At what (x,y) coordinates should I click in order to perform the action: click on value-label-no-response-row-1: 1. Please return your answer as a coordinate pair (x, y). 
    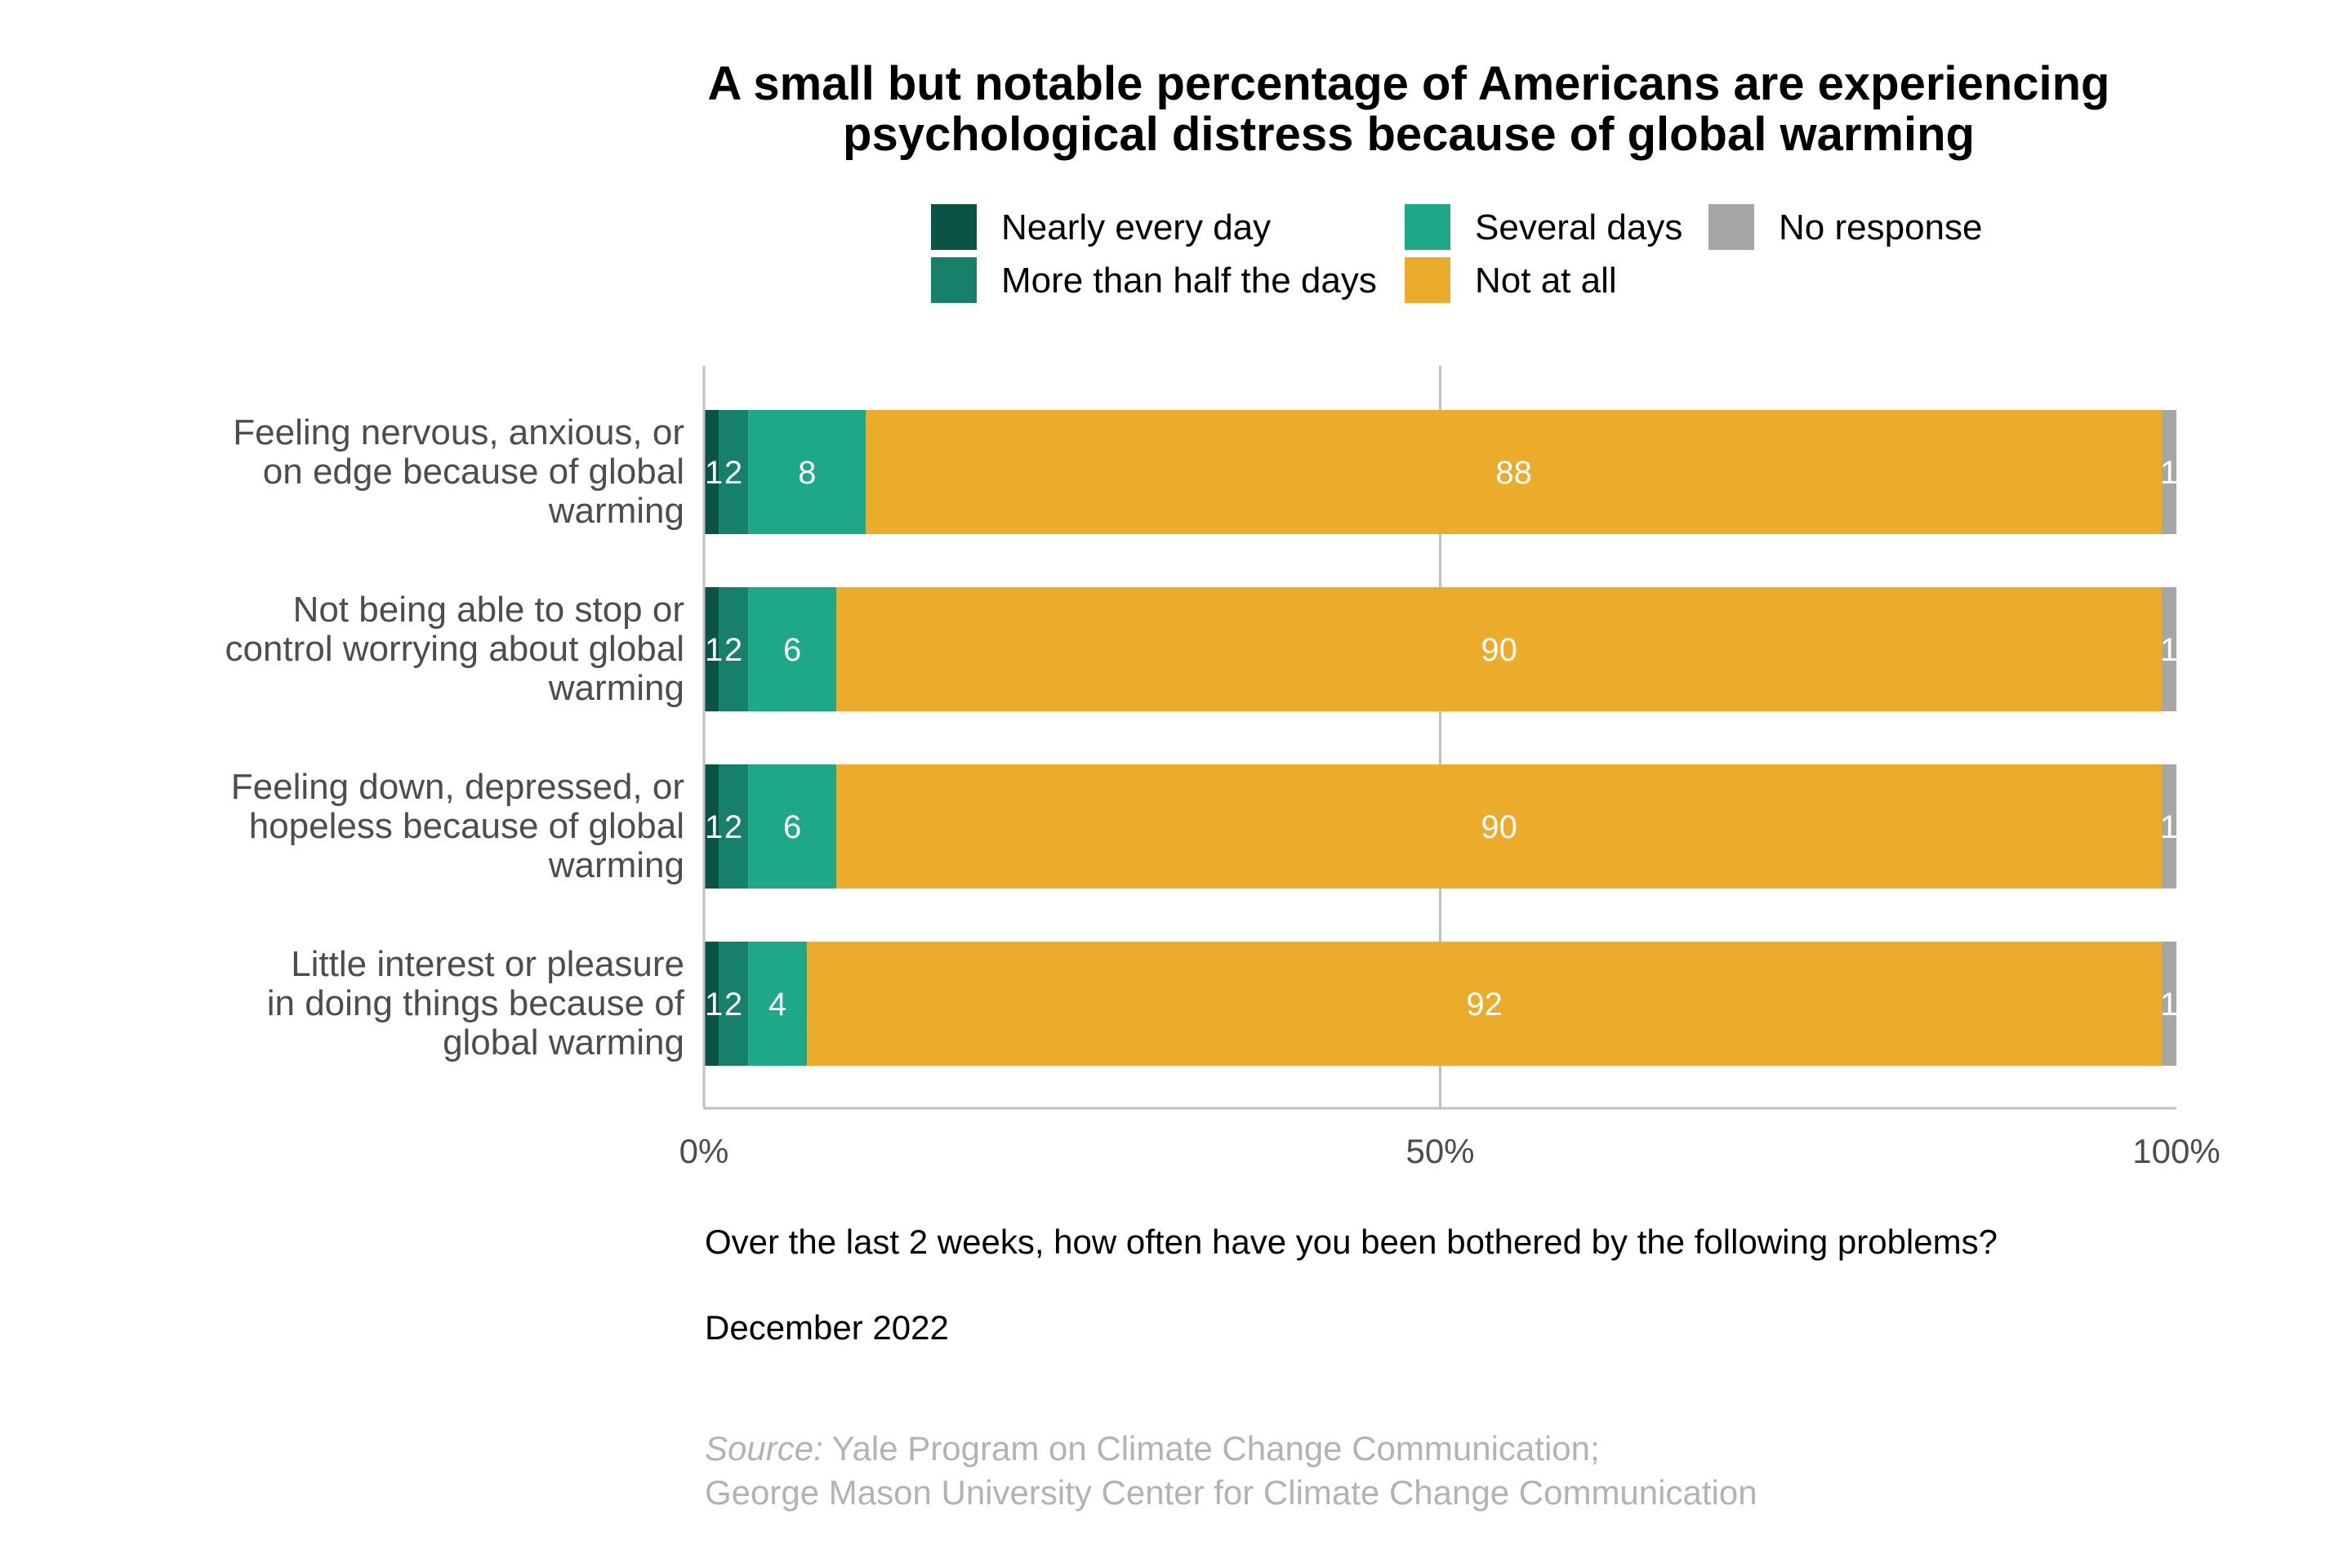
    Looking at the image, I should click on (2169, 473).